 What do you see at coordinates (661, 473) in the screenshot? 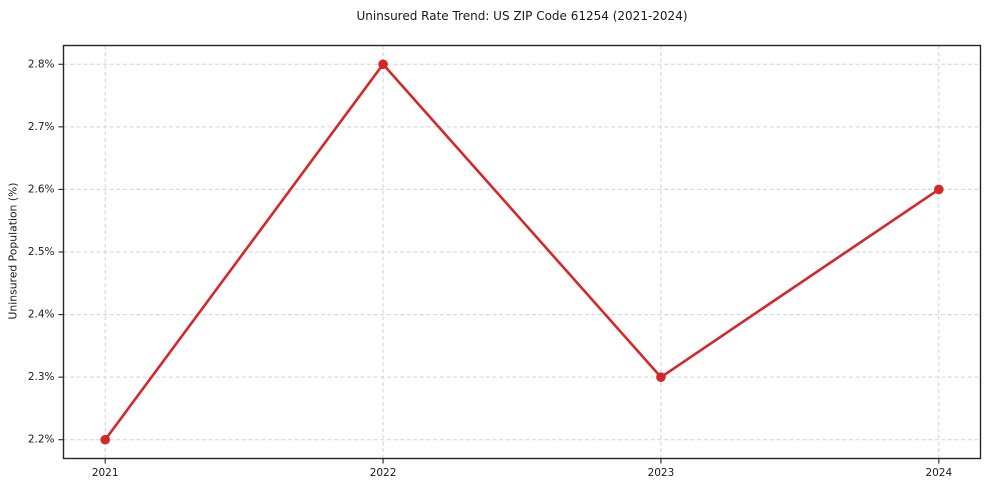
I see `x-tick-label: 2023` at bounding box center [661, 473].